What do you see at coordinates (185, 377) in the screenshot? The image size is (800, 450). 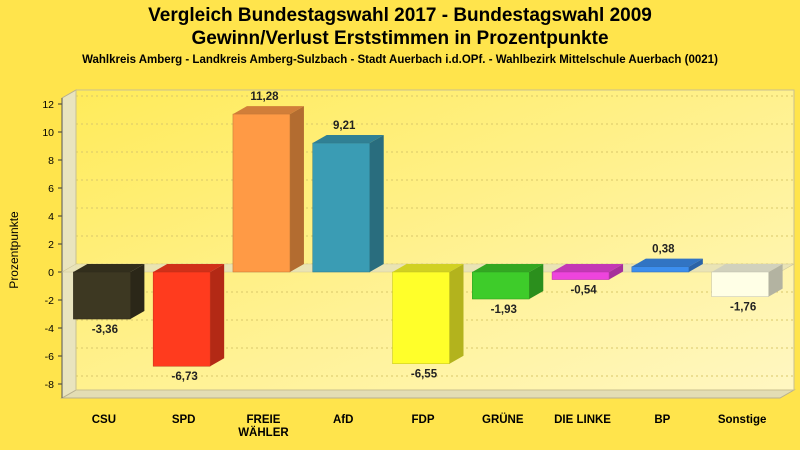 I see `data-label: -6,73` at bounding box center [185, 377].